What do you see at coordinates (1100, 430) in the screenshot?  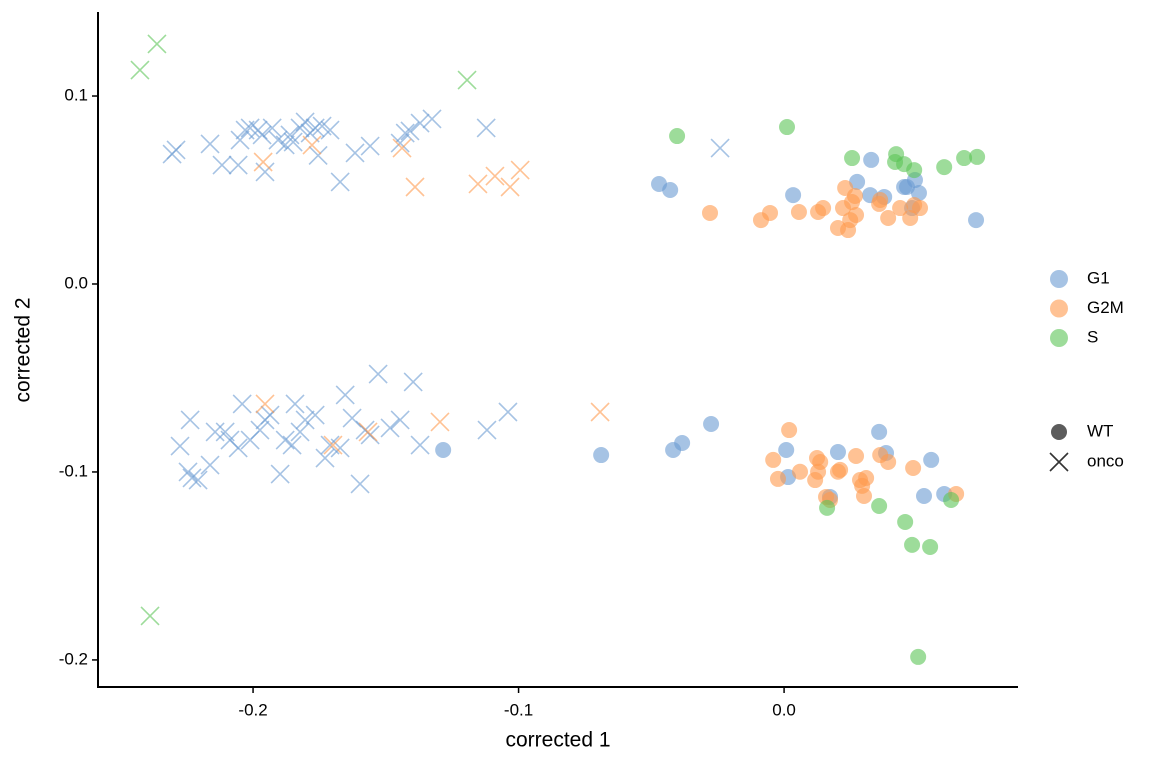 I see `legend-label: WT` at bounding box center [1100, 430].